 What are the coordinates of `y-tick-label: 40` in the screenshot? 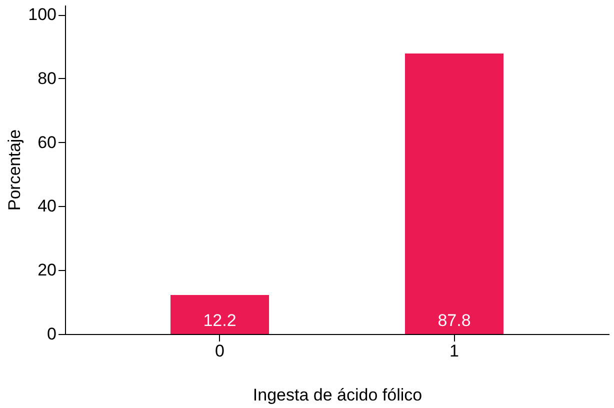 It's located at (47, 206).